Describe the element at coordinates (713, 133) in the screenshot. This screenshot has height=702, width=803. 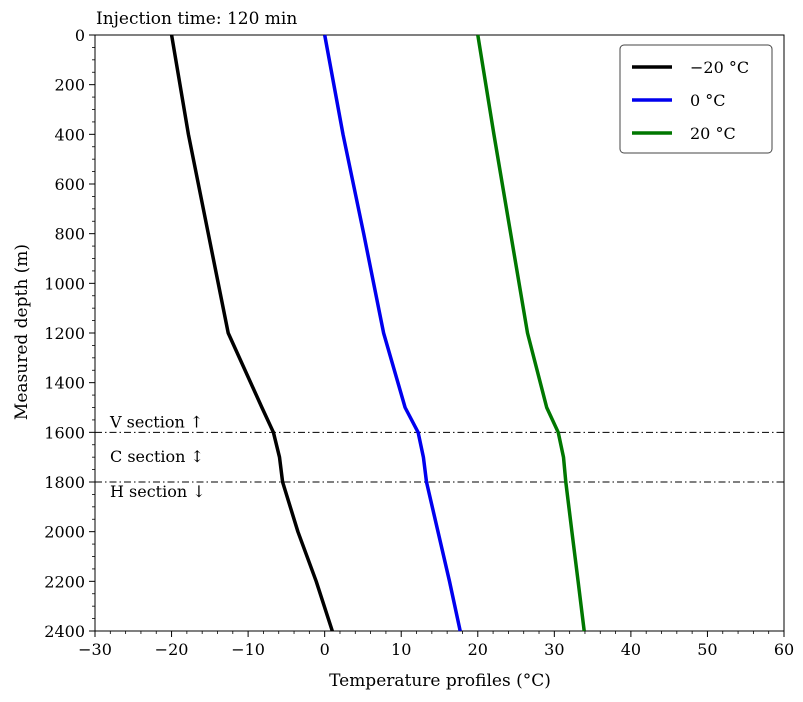
I see `legend-label: 20 °C` at that location.